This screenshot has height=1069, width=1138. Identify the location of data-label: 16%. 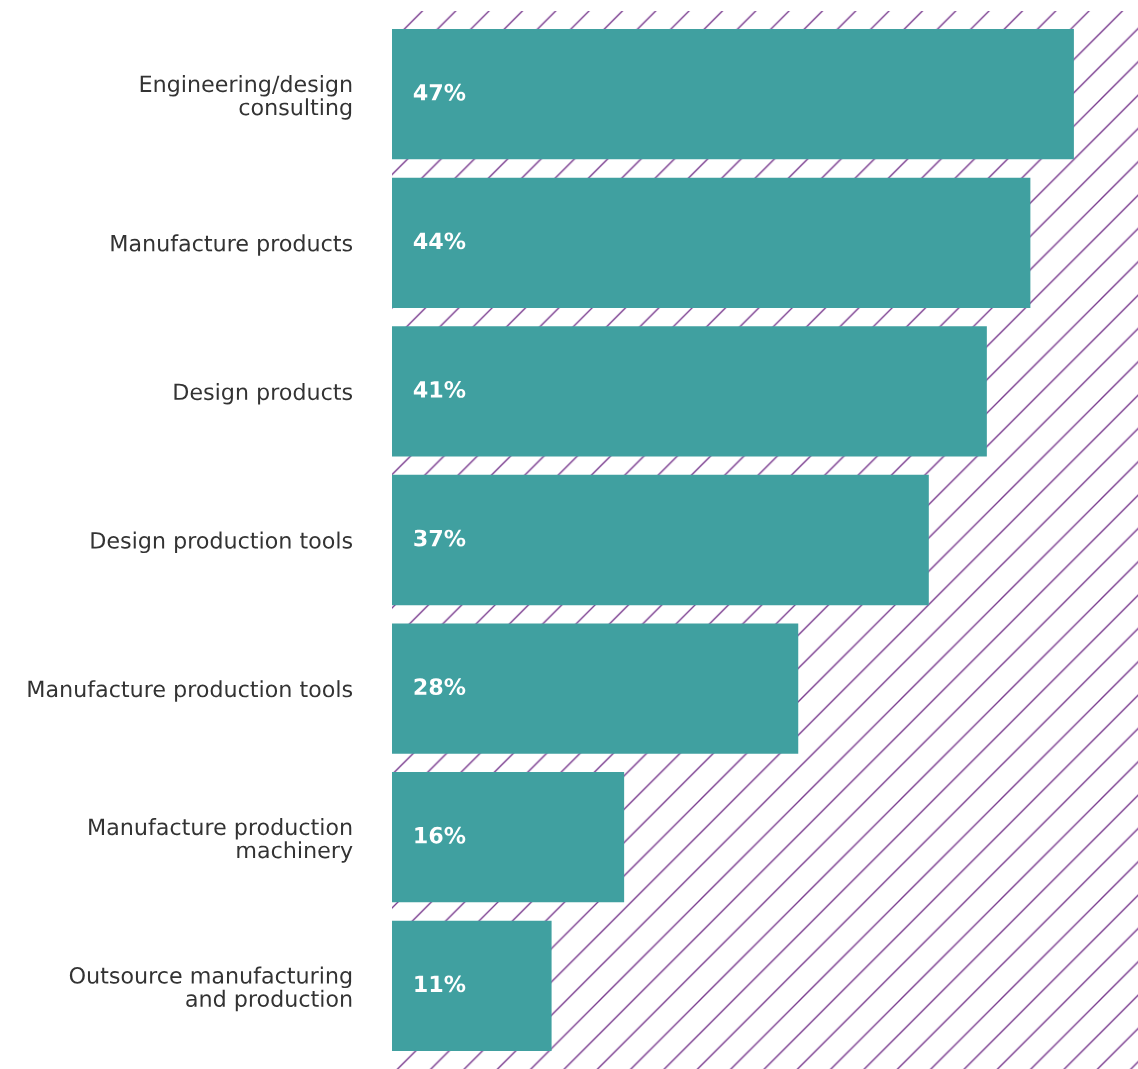
(440, 835).